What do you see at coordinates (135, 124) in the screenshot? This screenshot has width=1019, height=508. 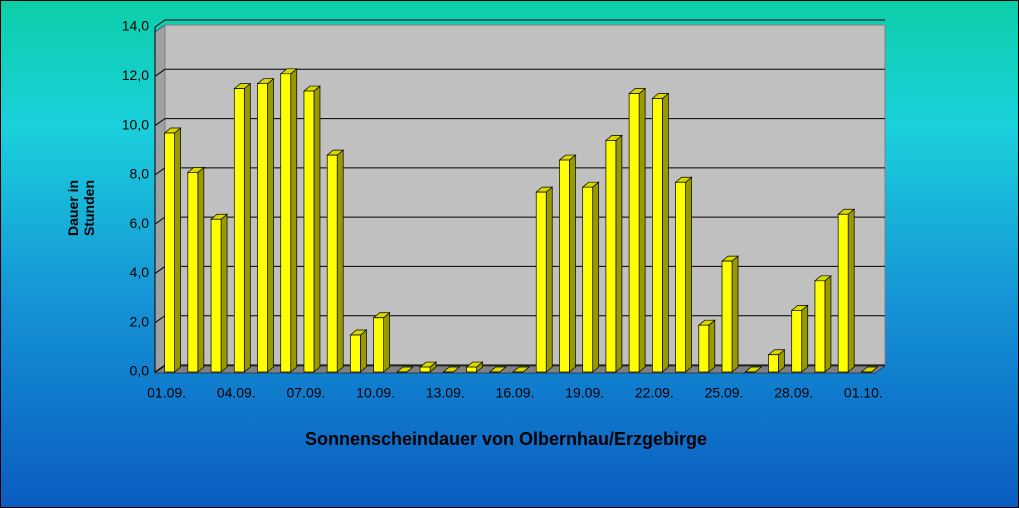 I see `y-tick-label: 10,0` at bounding box center [135, 124].